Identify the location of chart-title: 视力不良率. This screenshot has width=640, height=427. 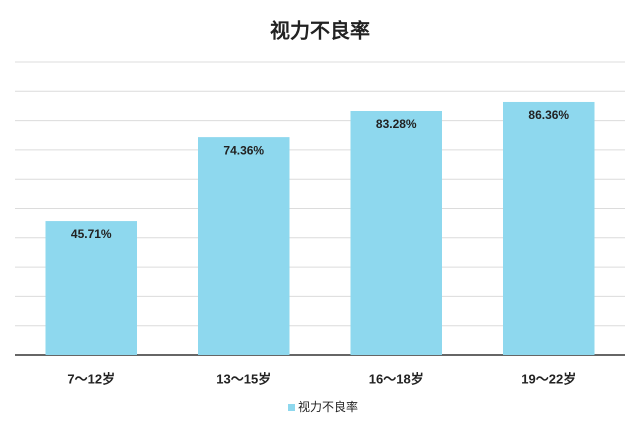
(320, 30).